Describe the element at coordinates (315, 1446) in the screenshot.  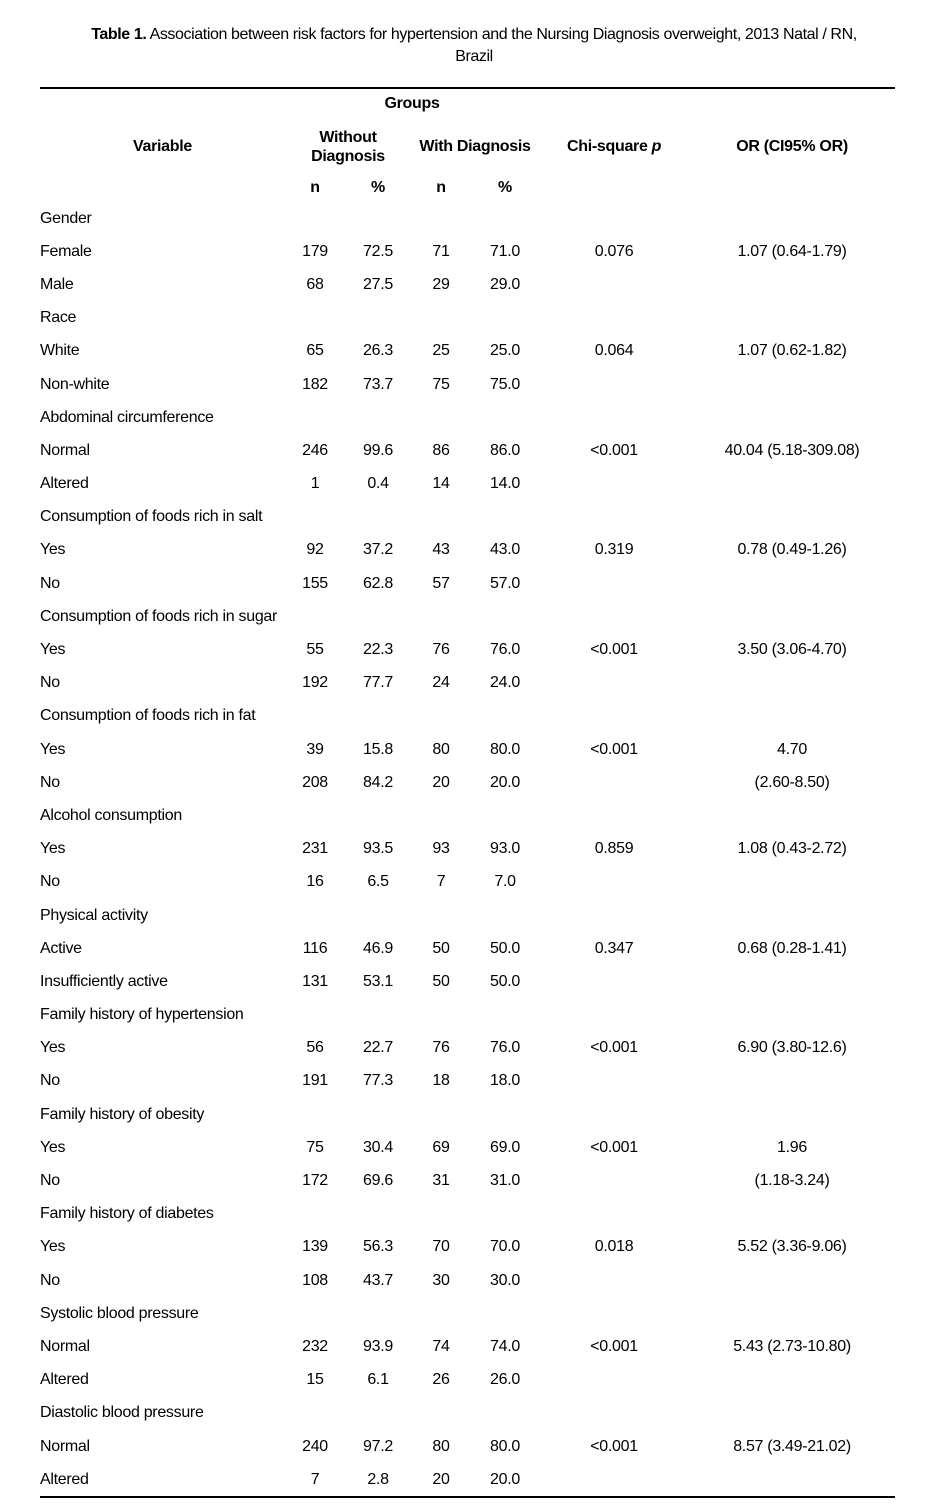
I see `cell-n1: 240` at that location.